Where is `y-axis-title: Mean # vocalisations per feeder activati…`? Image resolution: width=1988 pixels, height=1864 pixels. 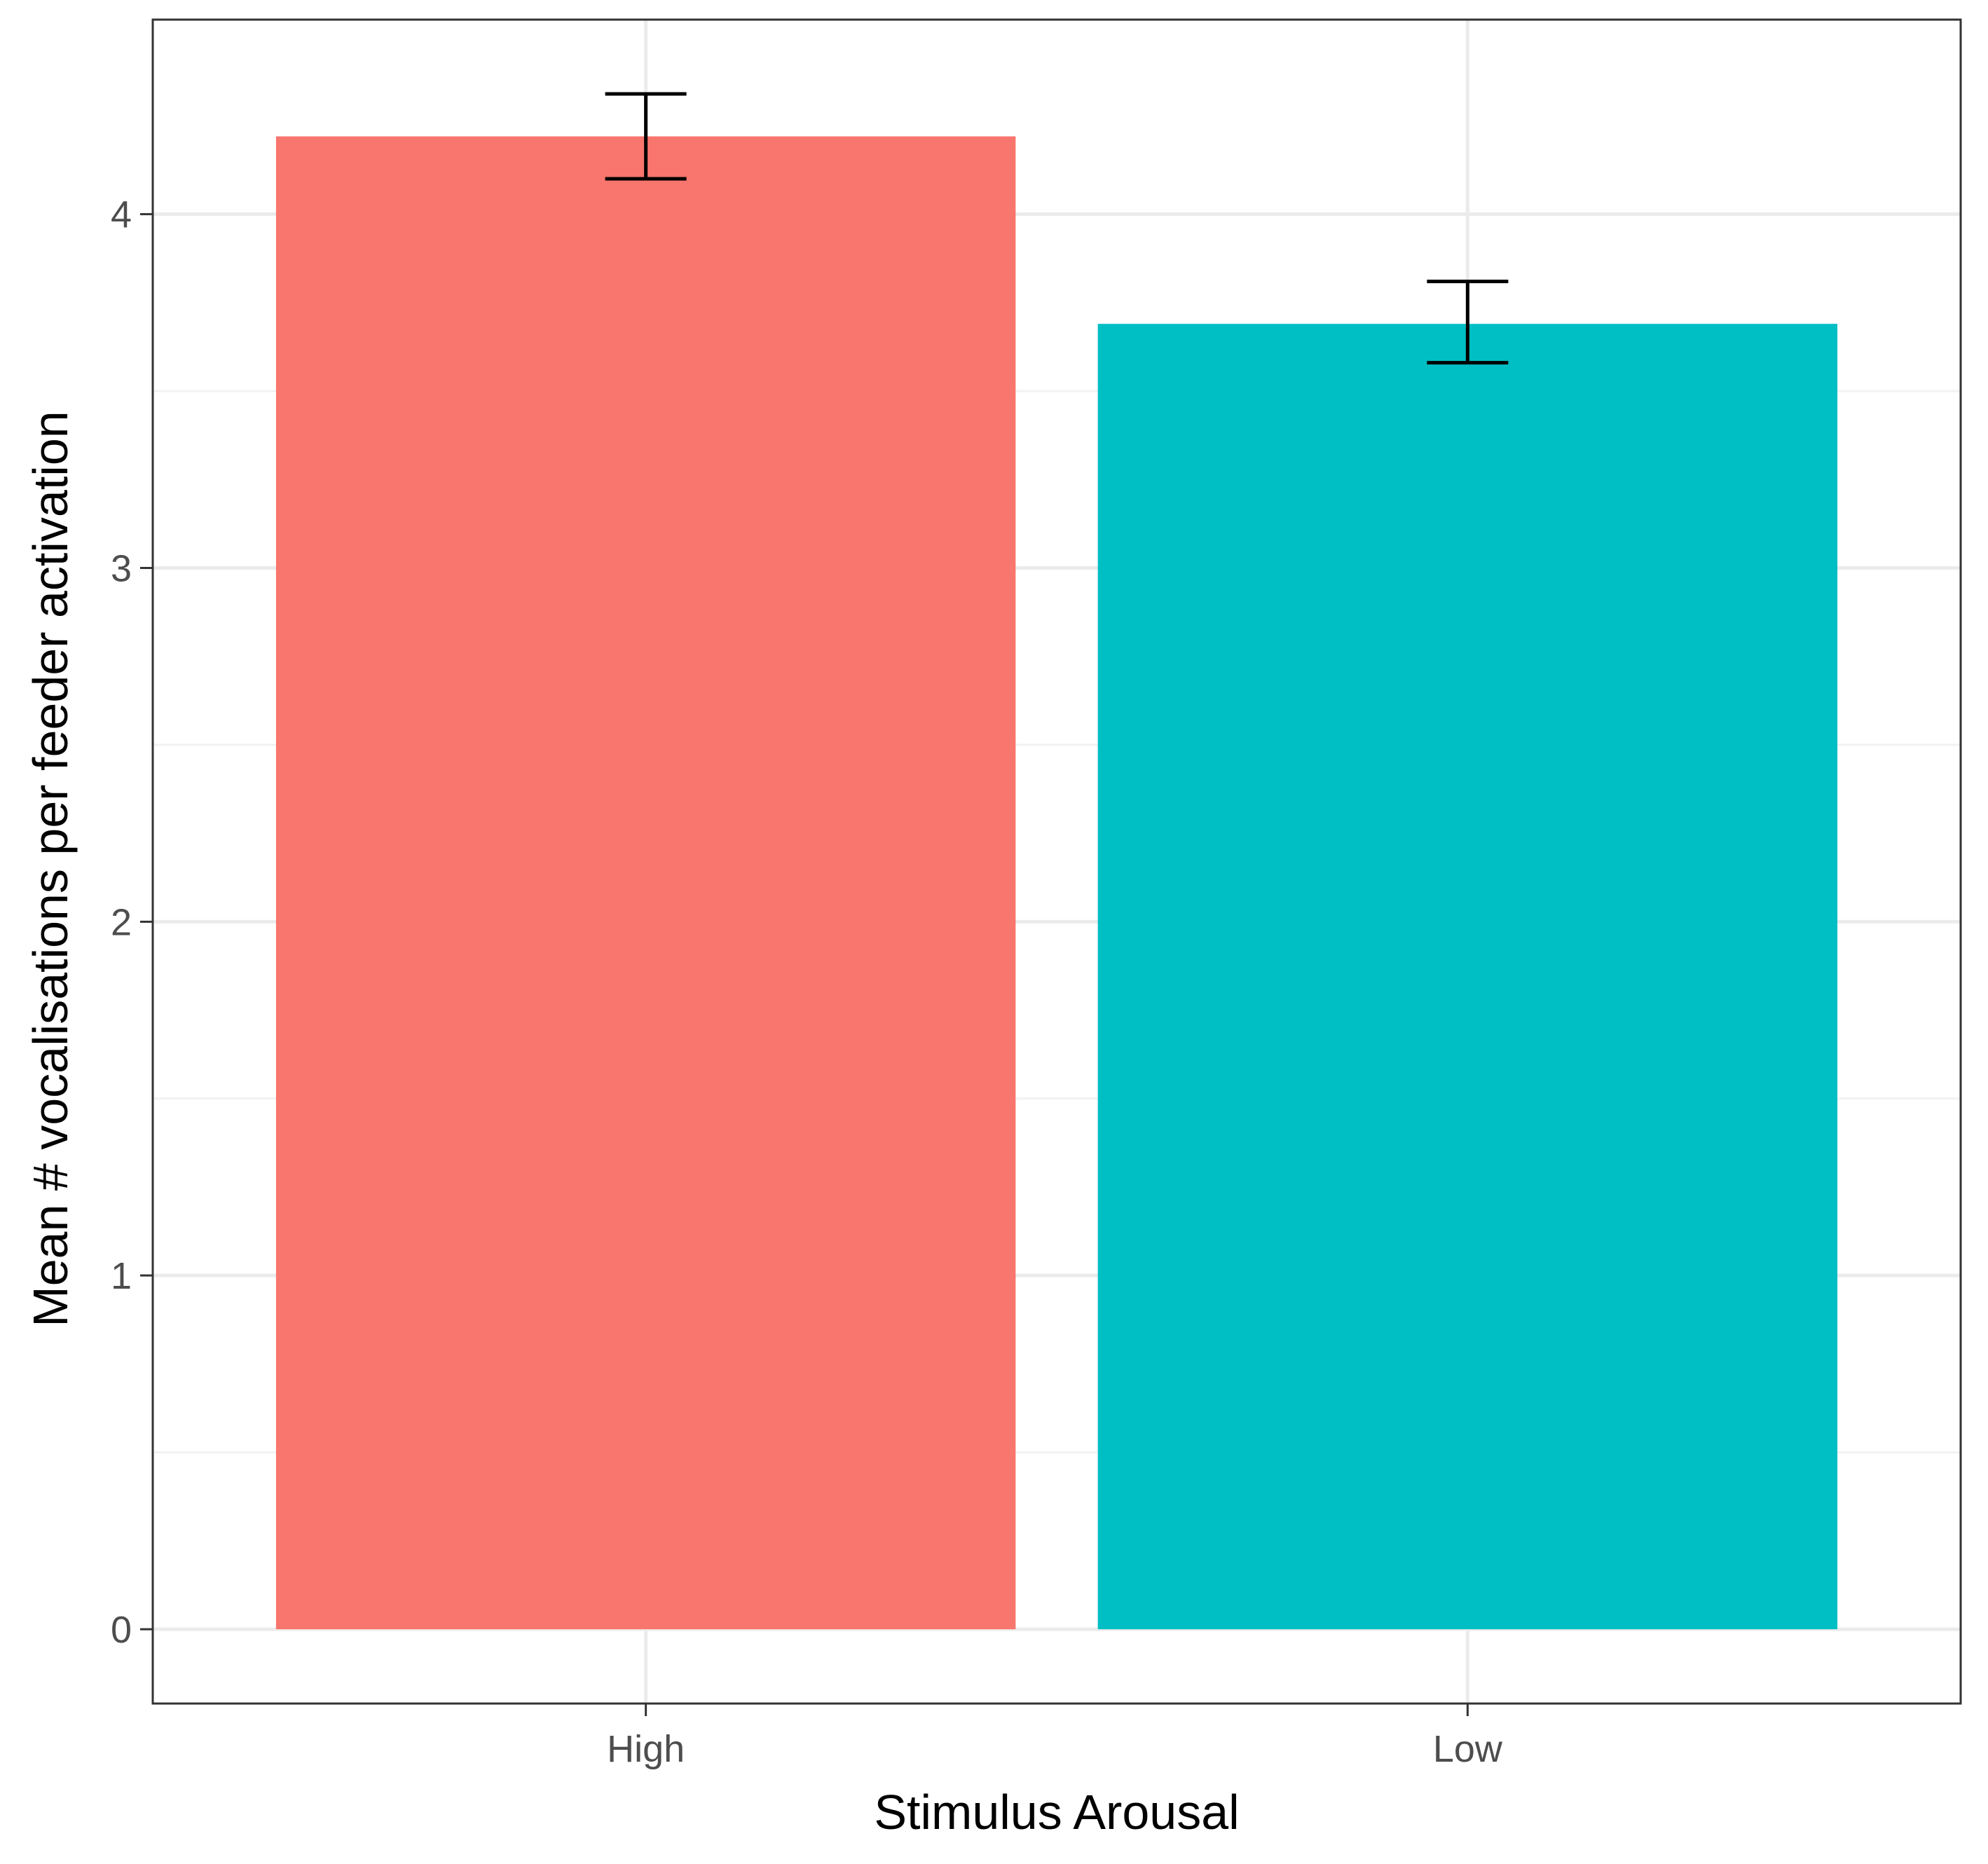 y-axis-title: Mean # vocalisations per feeder activati… is located at coordinates (50, 869).